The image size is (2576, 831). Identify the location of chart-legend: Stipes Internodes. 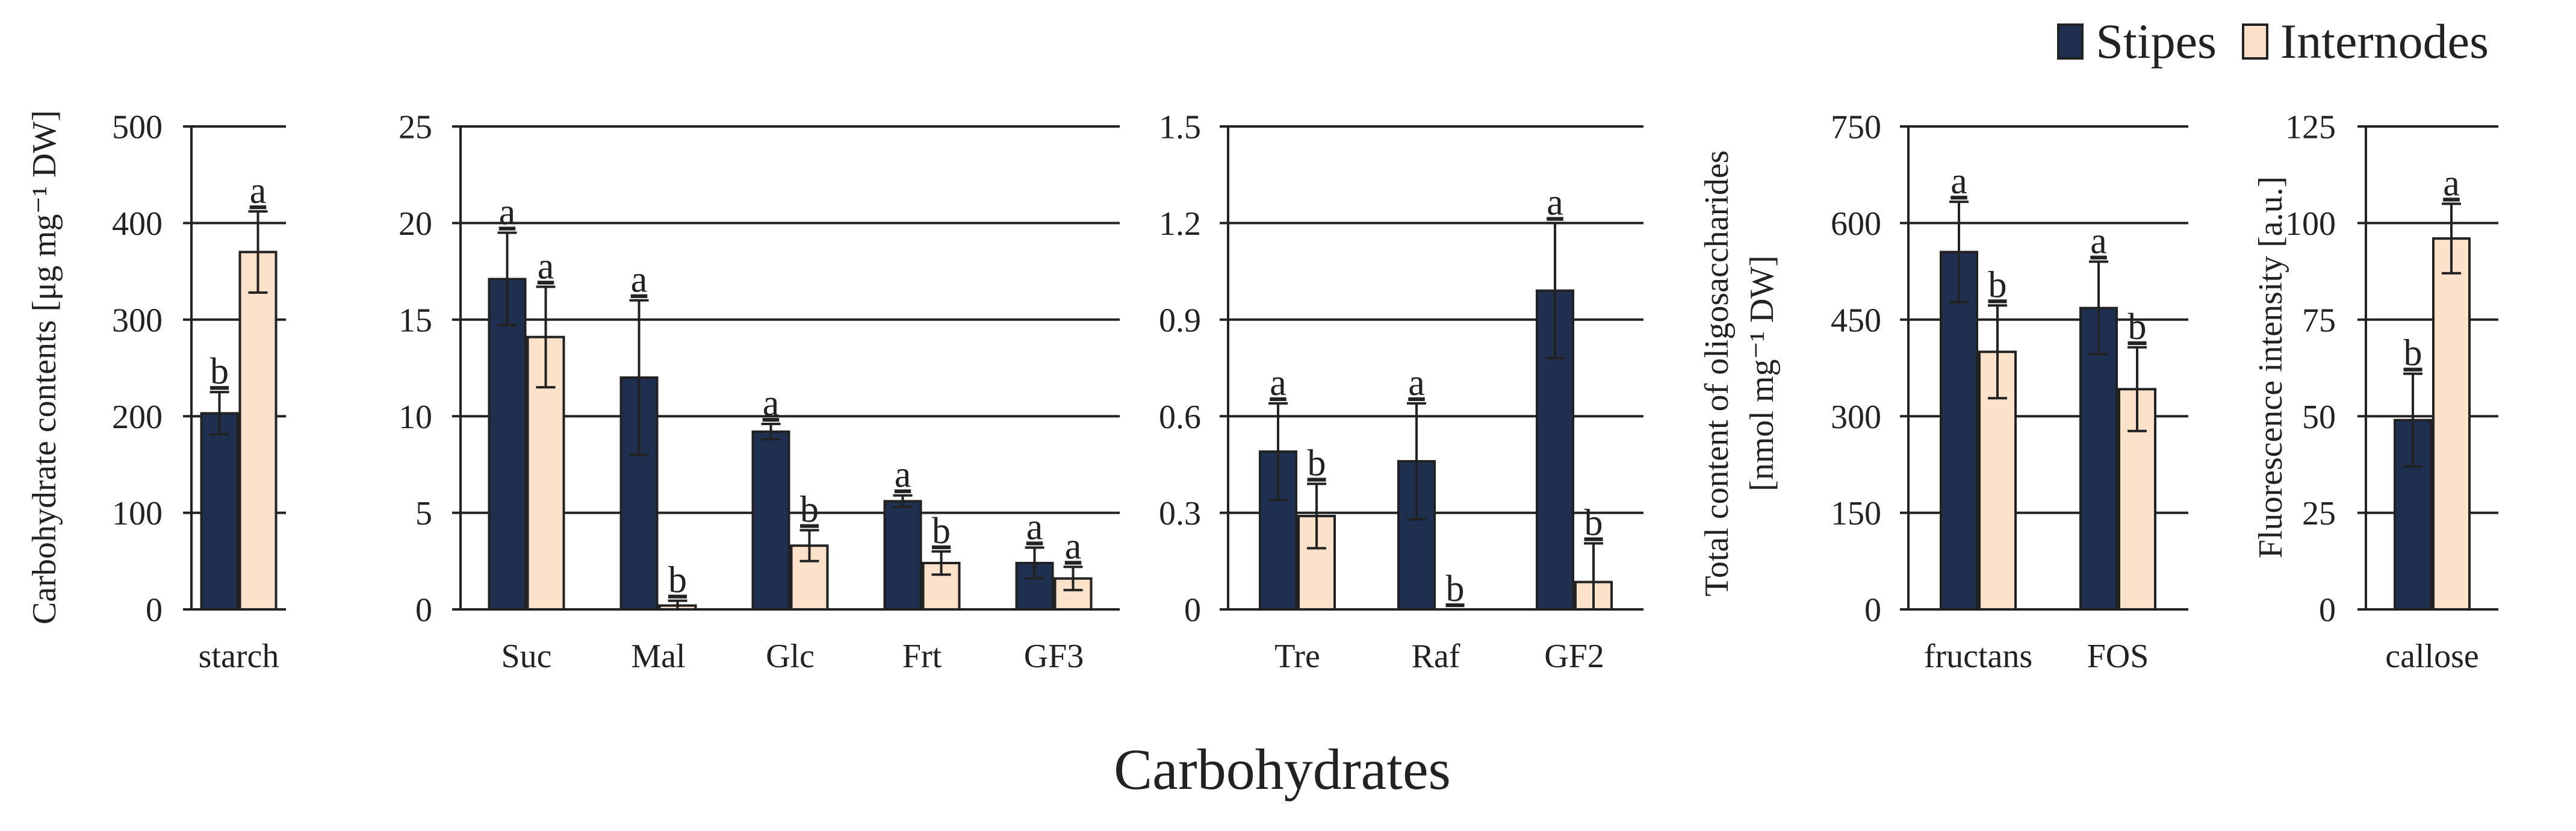
(2260, 41).